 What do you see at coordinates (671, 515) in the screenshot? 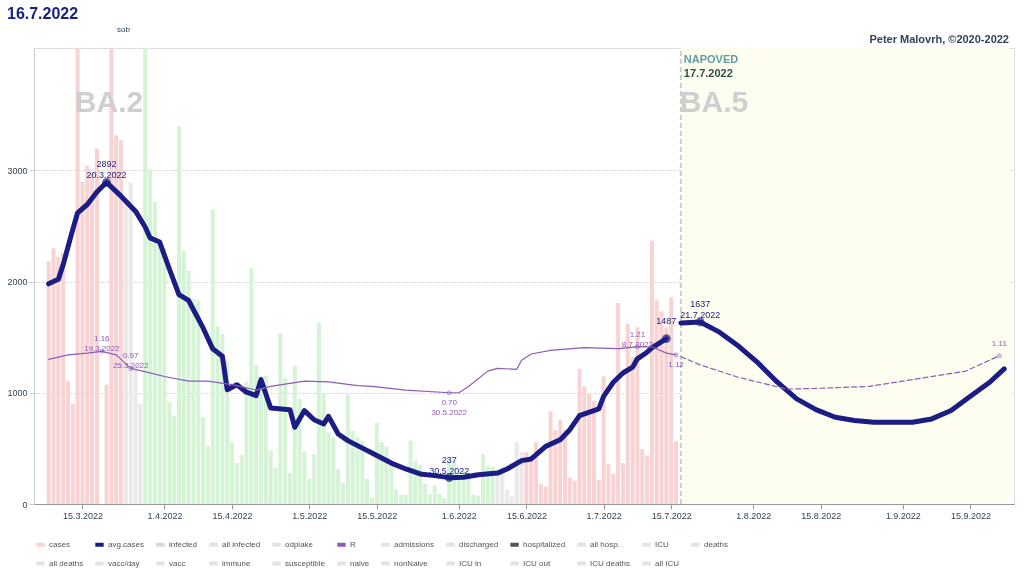
I see `x-tick-label: 15.7.2022` at bounding box center [671, 515].